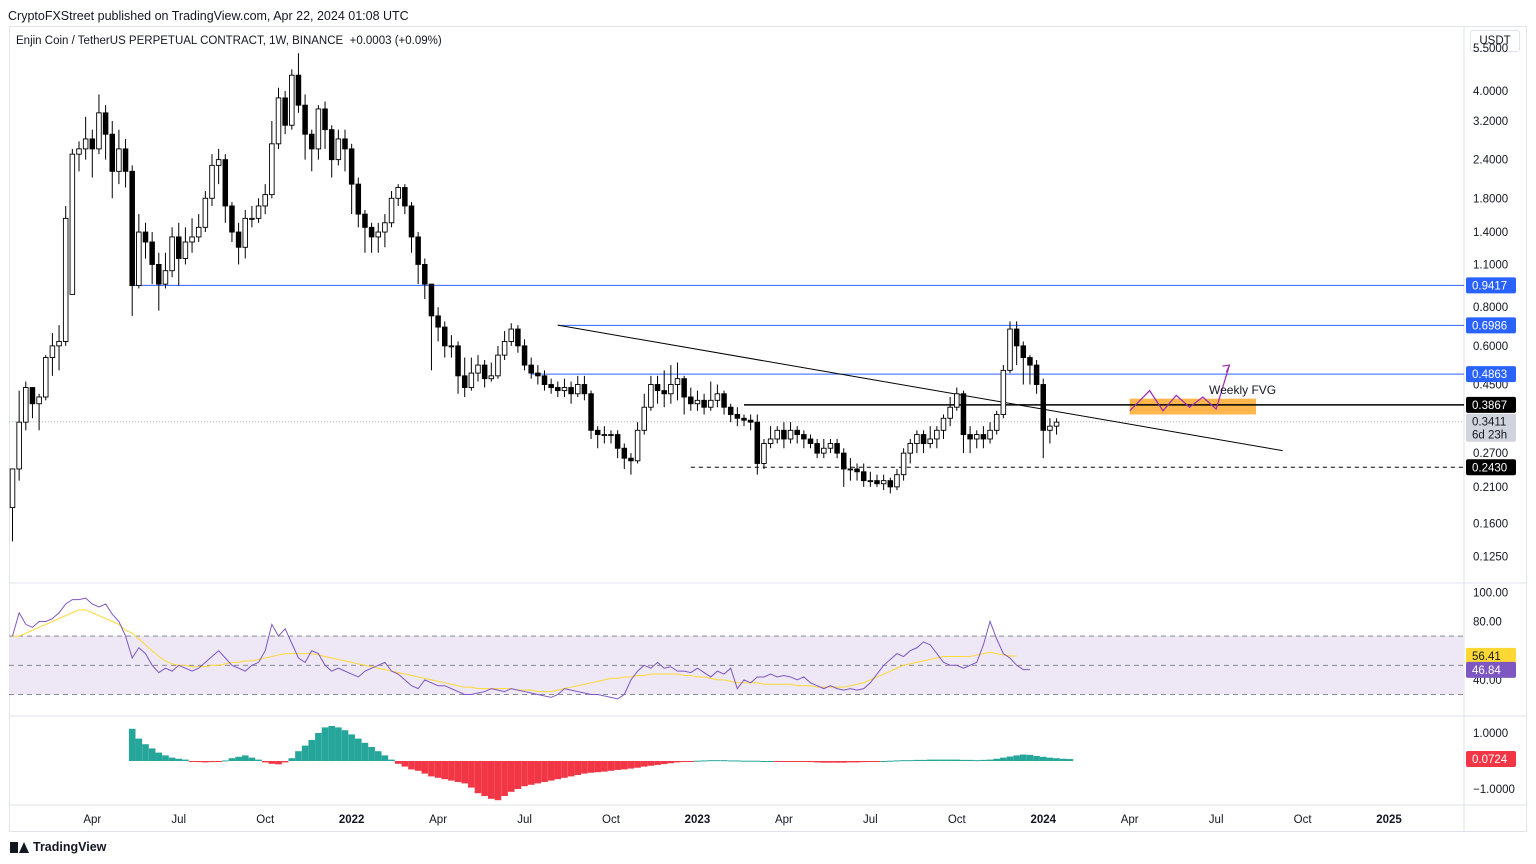 This screenshot has width=1536, height=864. Describe the element at coordinates (438, 820) in the screenshot. I see `x-tick-label: Apr` at that location.